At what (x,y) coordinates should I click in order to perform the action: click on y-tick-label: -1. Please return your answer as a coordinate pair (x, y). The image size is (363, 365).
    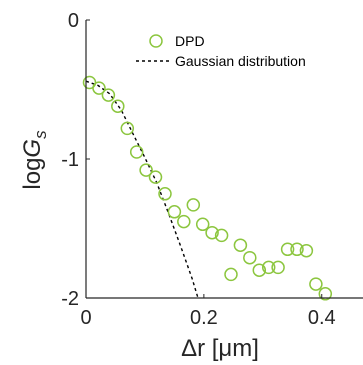
    Looking at the image, I should click on (70, 160).